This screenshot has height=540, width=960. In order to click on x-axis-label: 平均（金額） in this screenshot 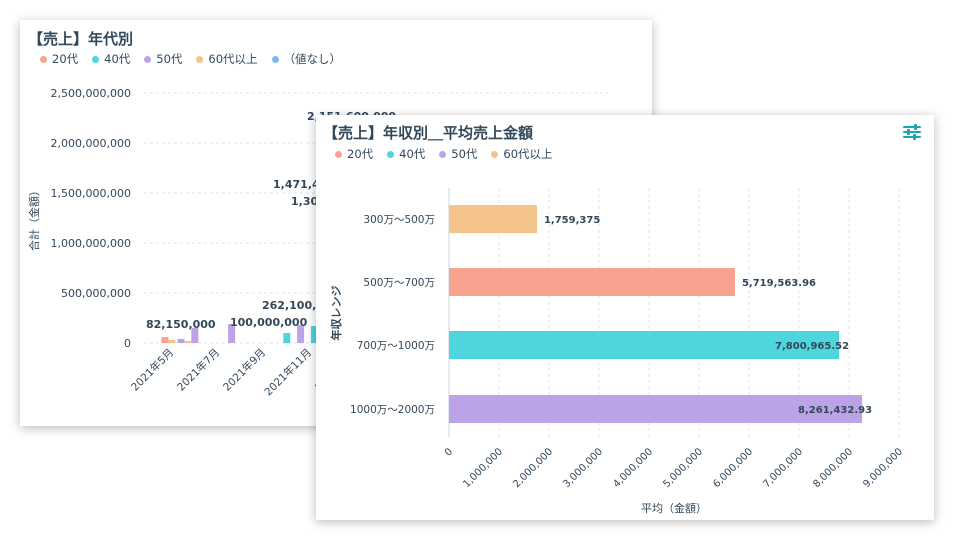, I will do `click(674, 508)`.